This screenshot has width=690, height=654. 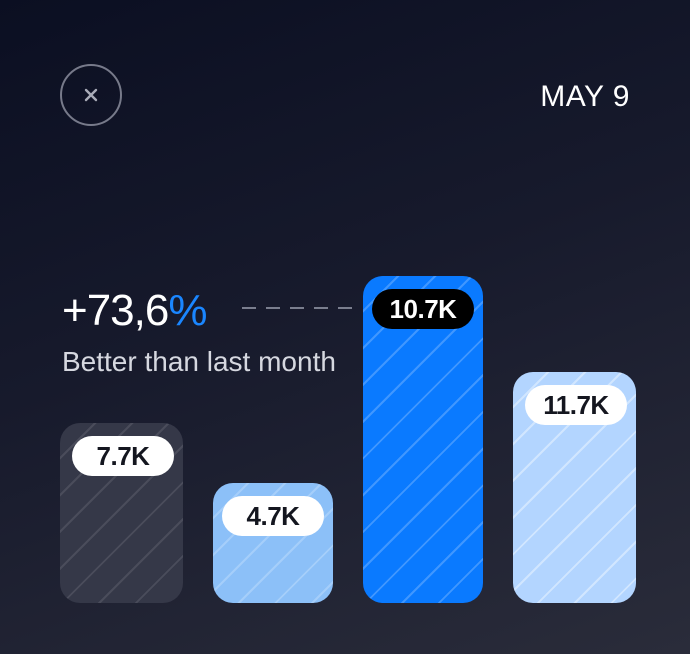 I want to click on percent-change: +73,6%, so click(x=134, y=311).